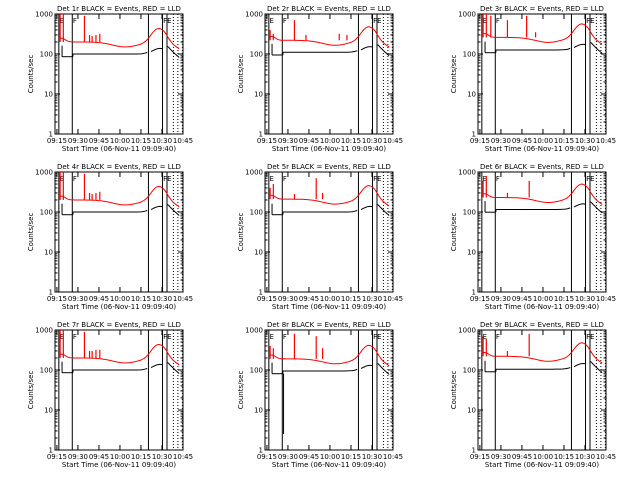  What do you see at coordinates (119, 167) in the screenshot?
I see `panel-title: Det 4r BLACK = Events, RED = LLD` at bounding box center [119, 167].